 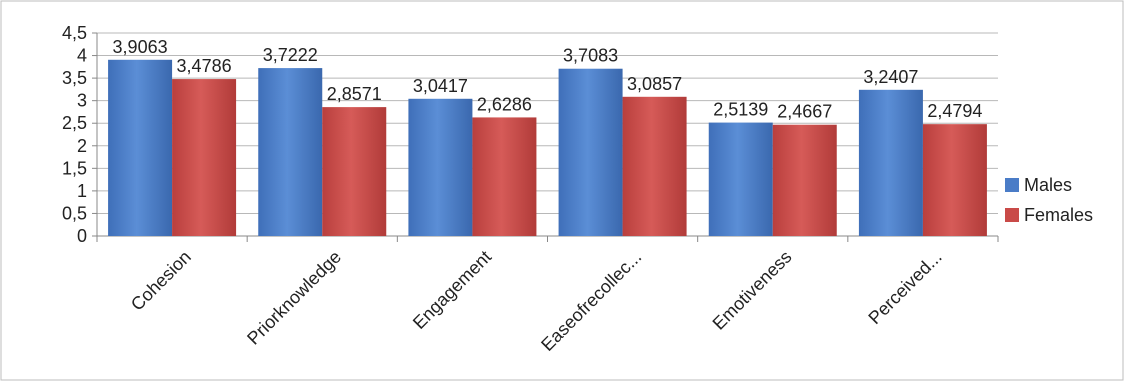 I want to click on y-tick-label: 4, so click(x=82, y=56).